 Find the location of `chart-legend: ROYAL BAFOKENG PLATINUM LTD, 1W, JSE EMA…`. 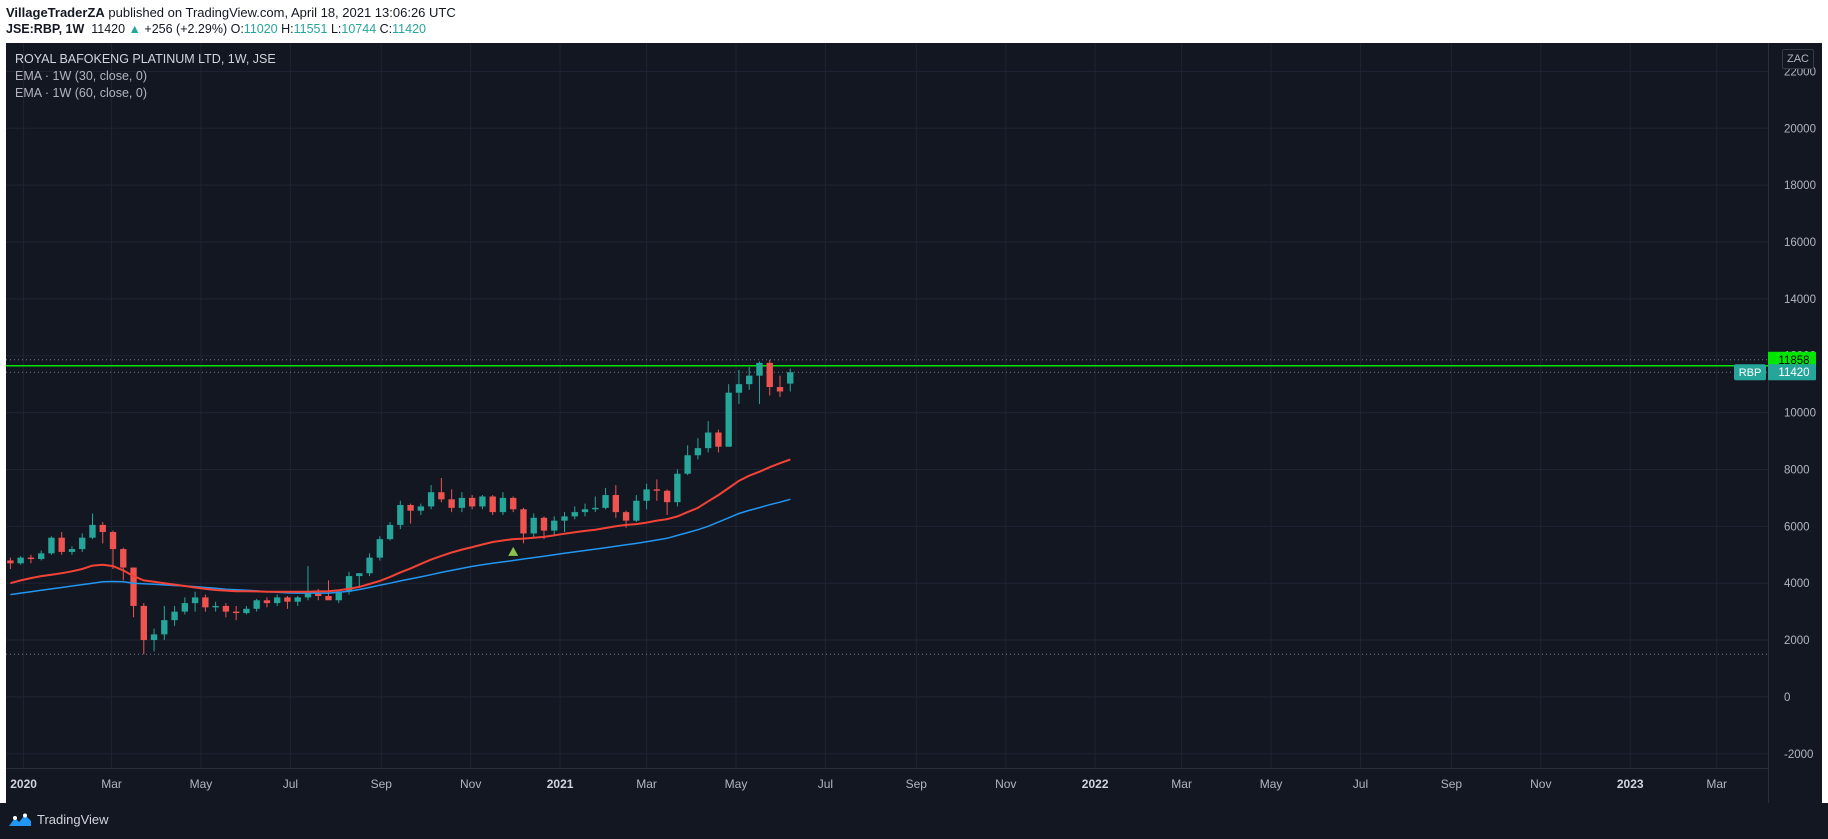

chart-legend: ROYAL BAFOKENG PLATINUM LTD, 1W, JSE EMA… is located at coordinates (145, 76).